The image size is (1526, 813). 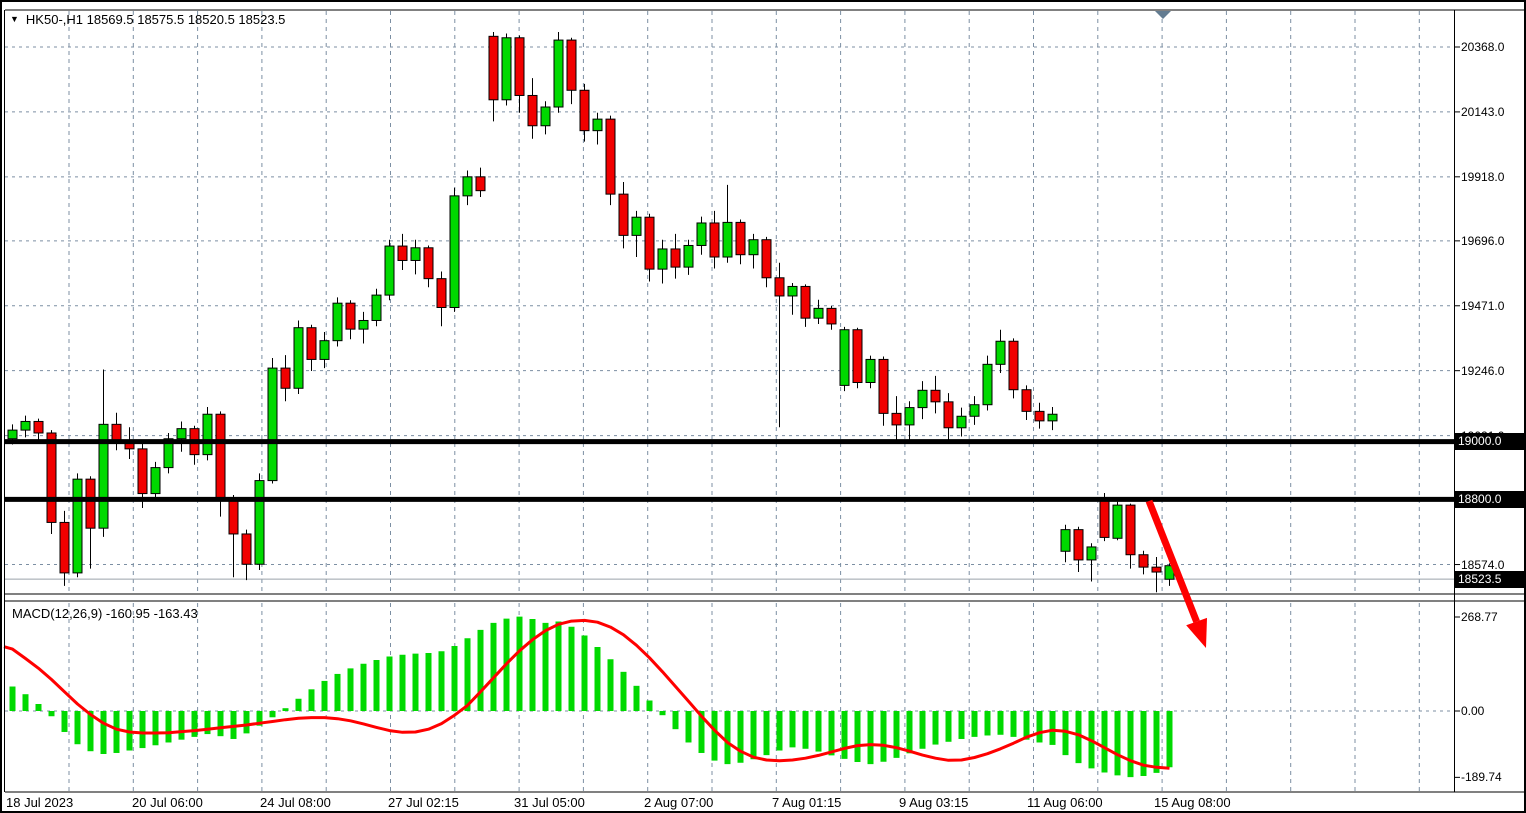 I want to click on time-axis-label: 11 Aug 06:00, so click(x=1065, y=802).